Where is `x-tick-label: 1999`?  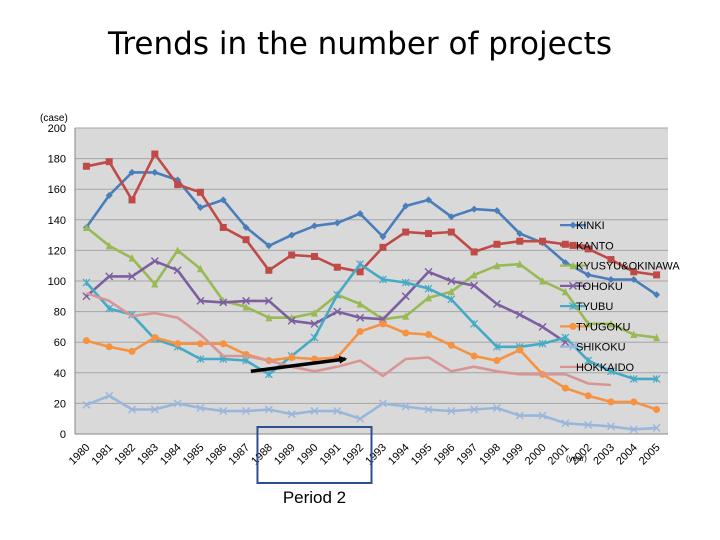 x-tick-label: 1999 is located at coordinates (513, 455).